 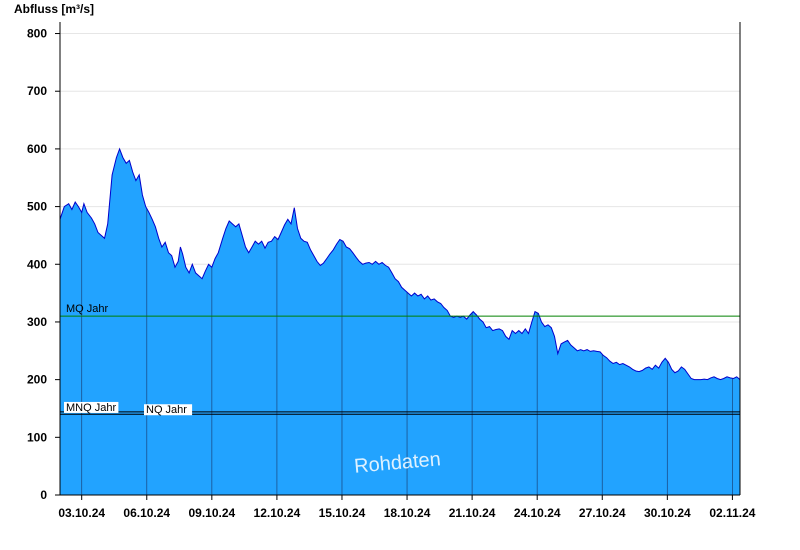 I want to click on y-tick-label-100: 100, so click(x=37, y=437).